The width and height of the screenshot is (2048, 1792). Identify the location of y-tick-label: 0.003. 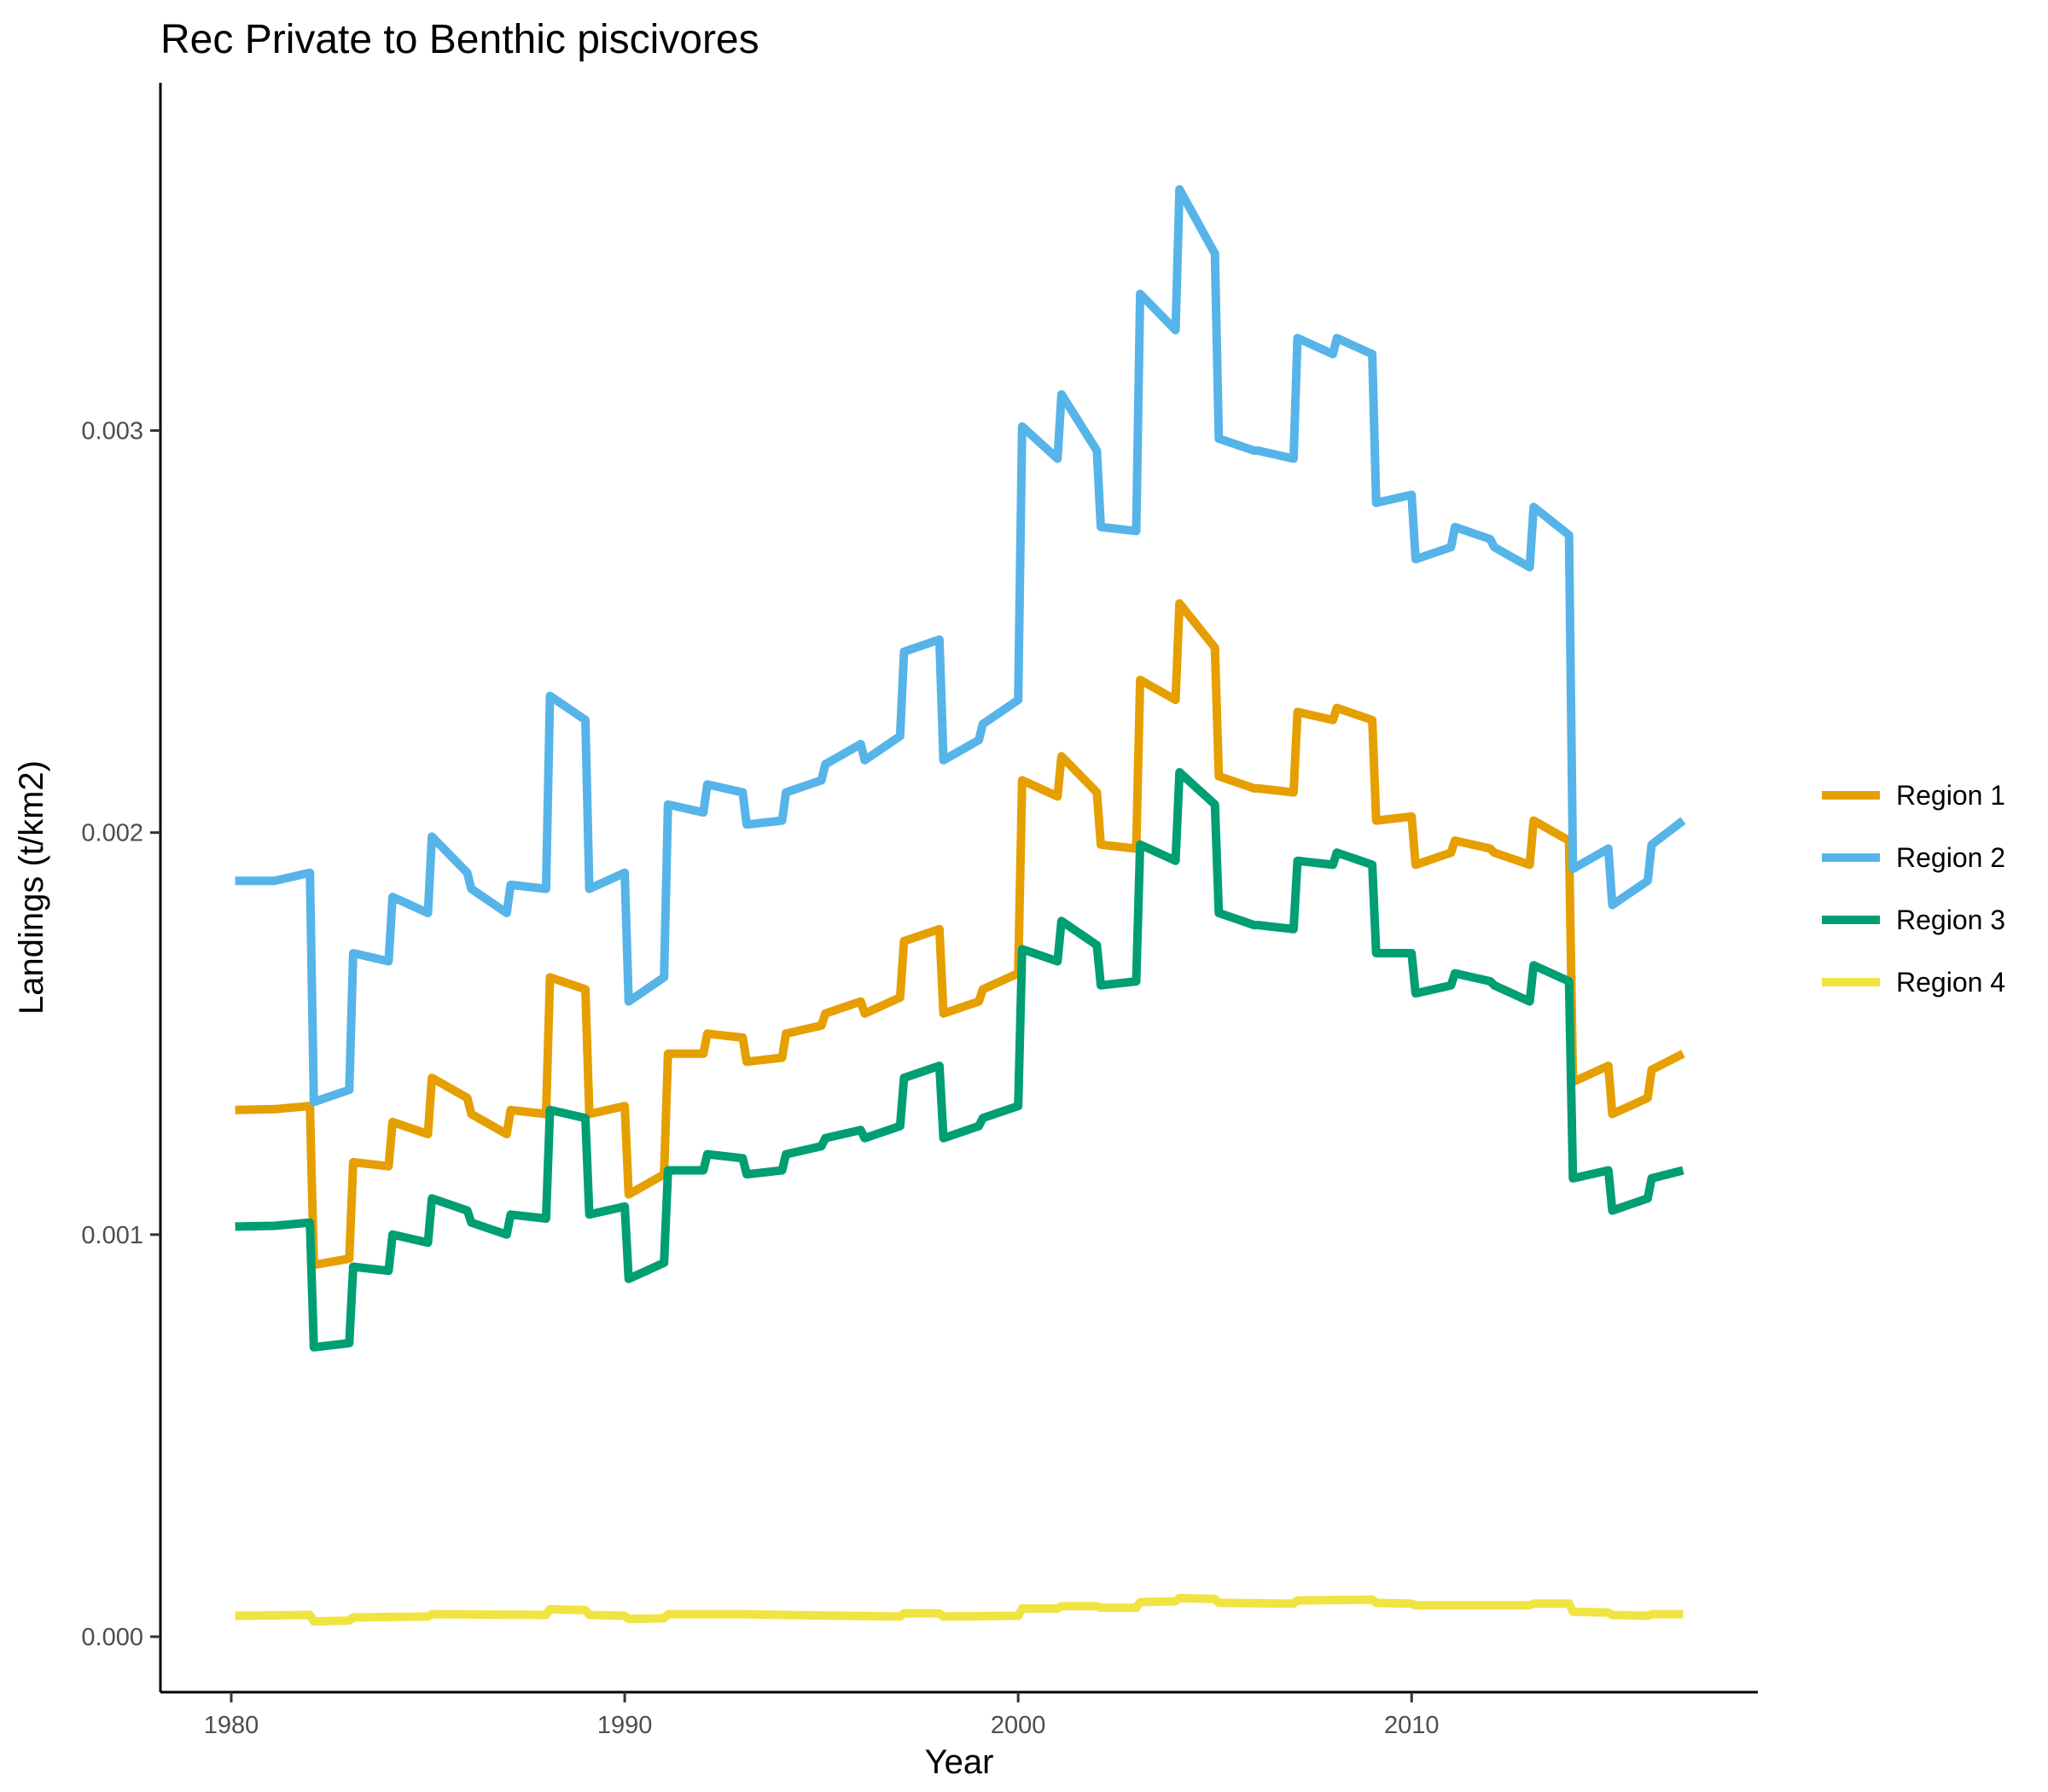
(112, 431).